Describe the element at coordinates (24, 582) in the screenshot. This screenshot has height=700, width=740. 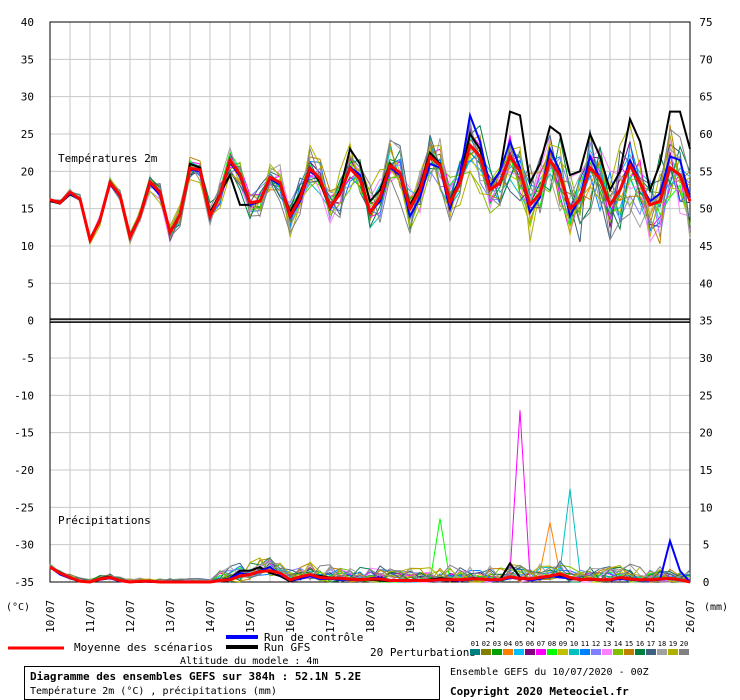
I see `y-tick-label-left: -35` at that location.